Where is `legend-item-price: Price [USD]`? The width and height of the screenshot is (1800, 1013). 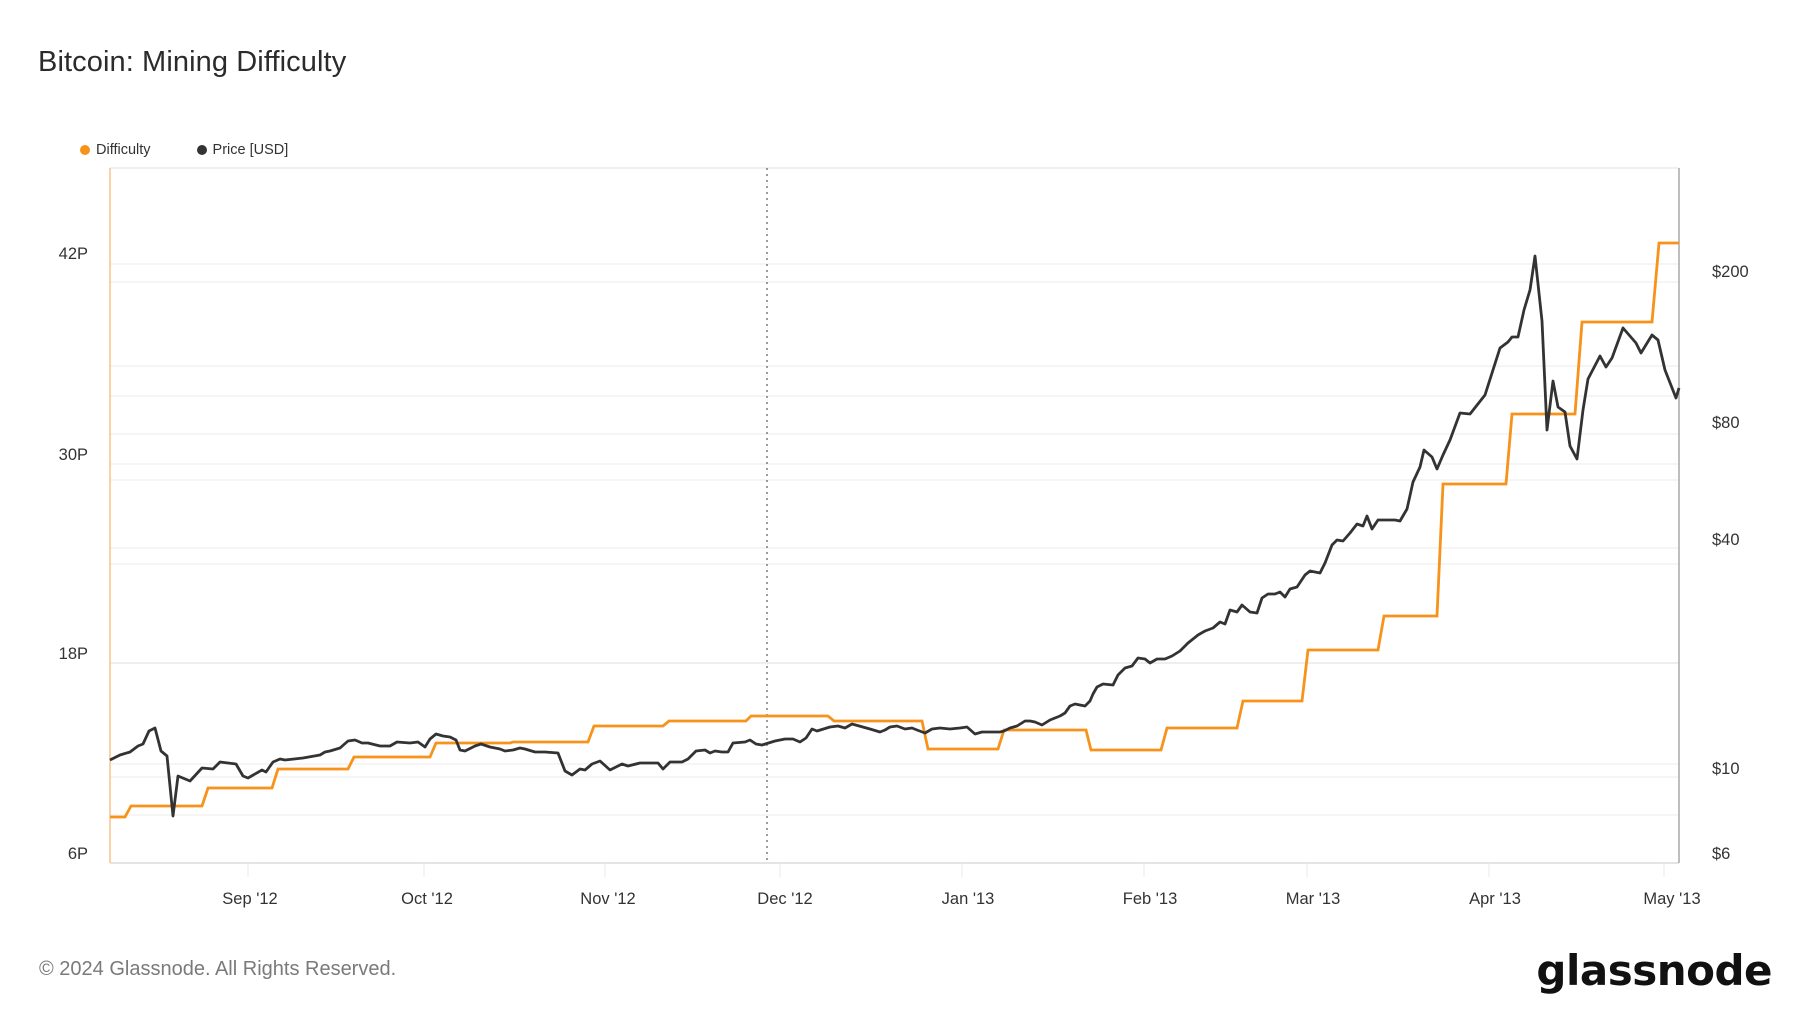 legend-item-price: Price [USD] is located at coordinates (242, 150).